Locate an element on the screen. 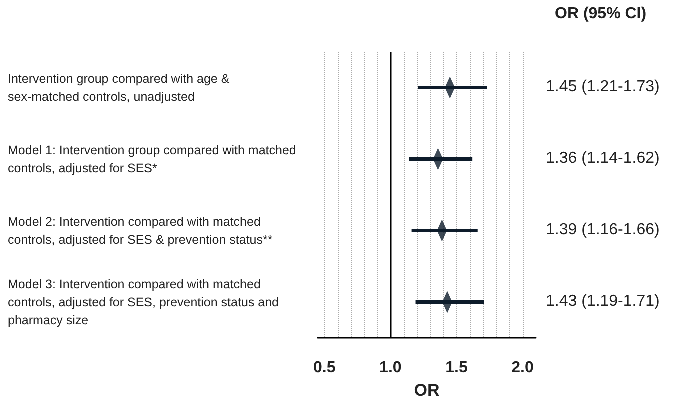 The height and width of the screenshot is (417, 679). y-tick-label: Model 1: Intervention group compared with matched controls, adjusted for SES* is located at coordinates (154, 159).